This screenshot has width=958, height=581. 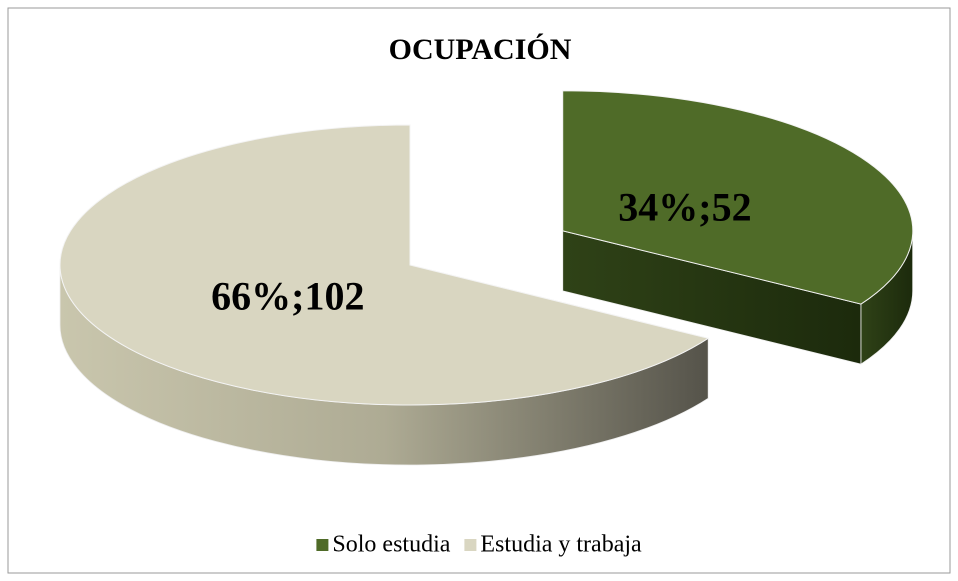 I want to click on data-label: 66%;102, so click(x=287, y=296).